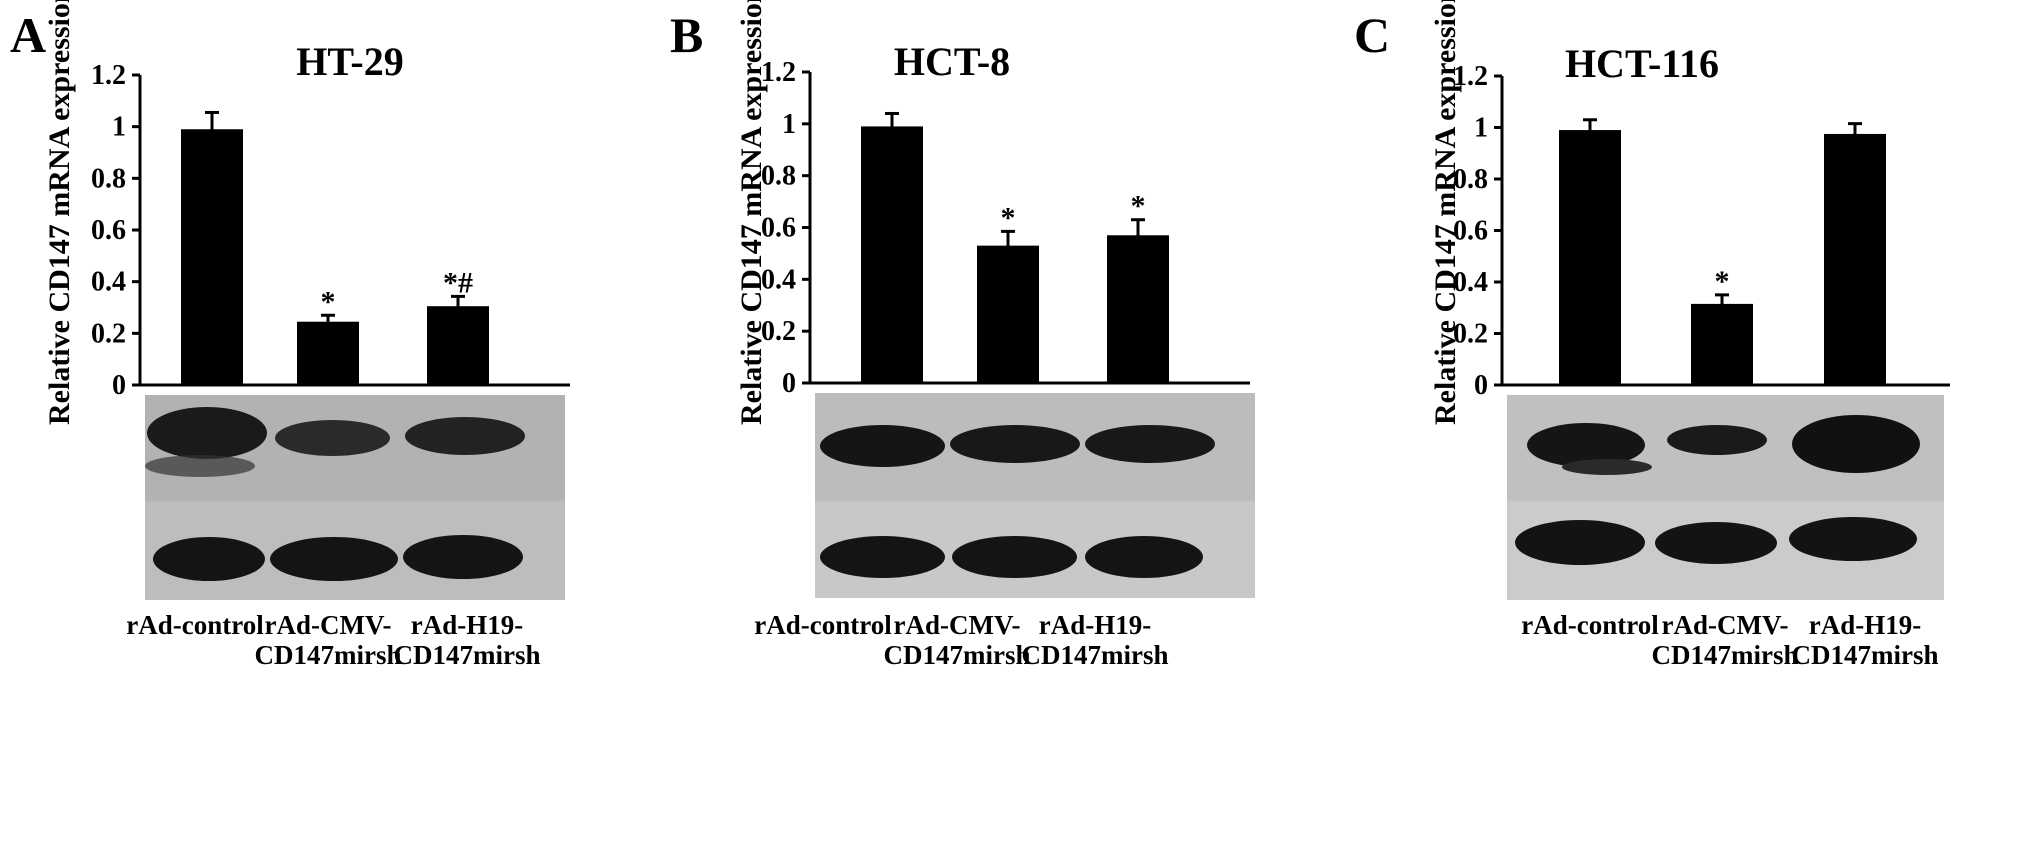 The width and height of the screenshot is (2031, 856). Describe the element at coordinates (350, 61) in the screenshot. I see `chart-title: HT-29` at that location.